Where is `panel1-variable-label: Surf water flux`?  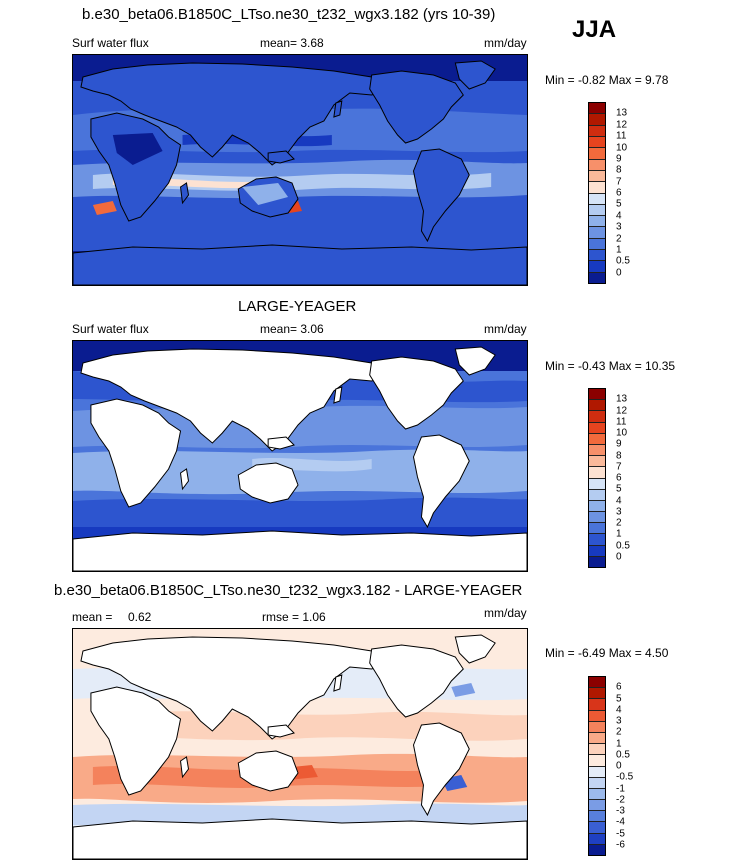
panel1-variable-label: Surf water flux is located at coordinates (110, 43).